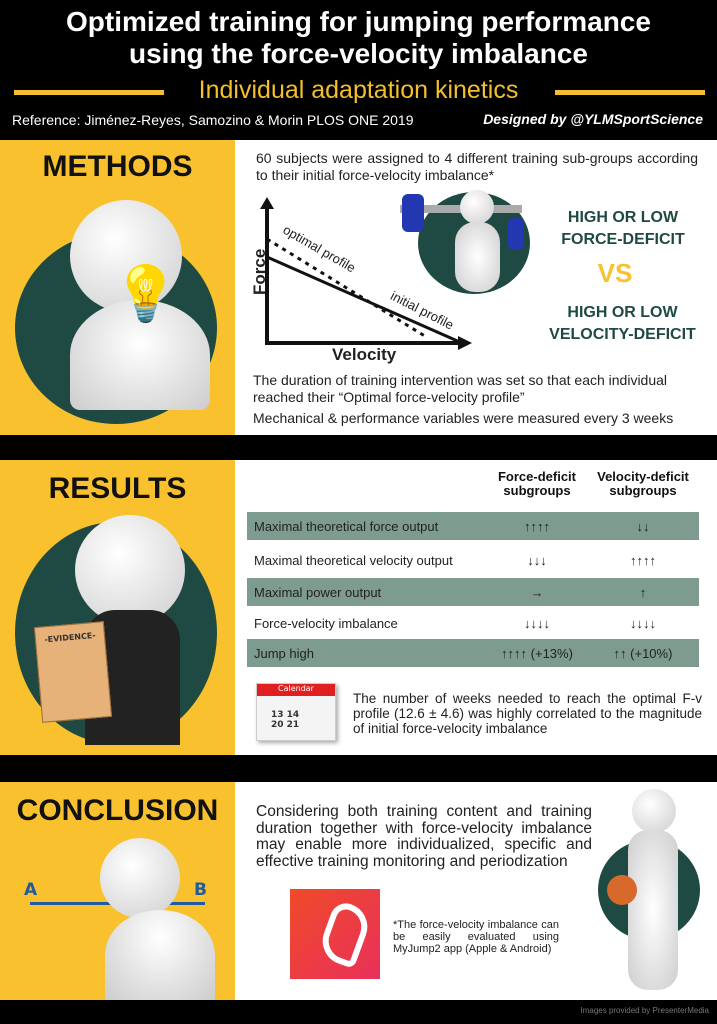 Image resolution: width=717 pixels, height=1024 pixels. I want to click on table-row: Force-velocity imbalance ↓↓↓↓ ↓↓↓↓, so click(473, 623).